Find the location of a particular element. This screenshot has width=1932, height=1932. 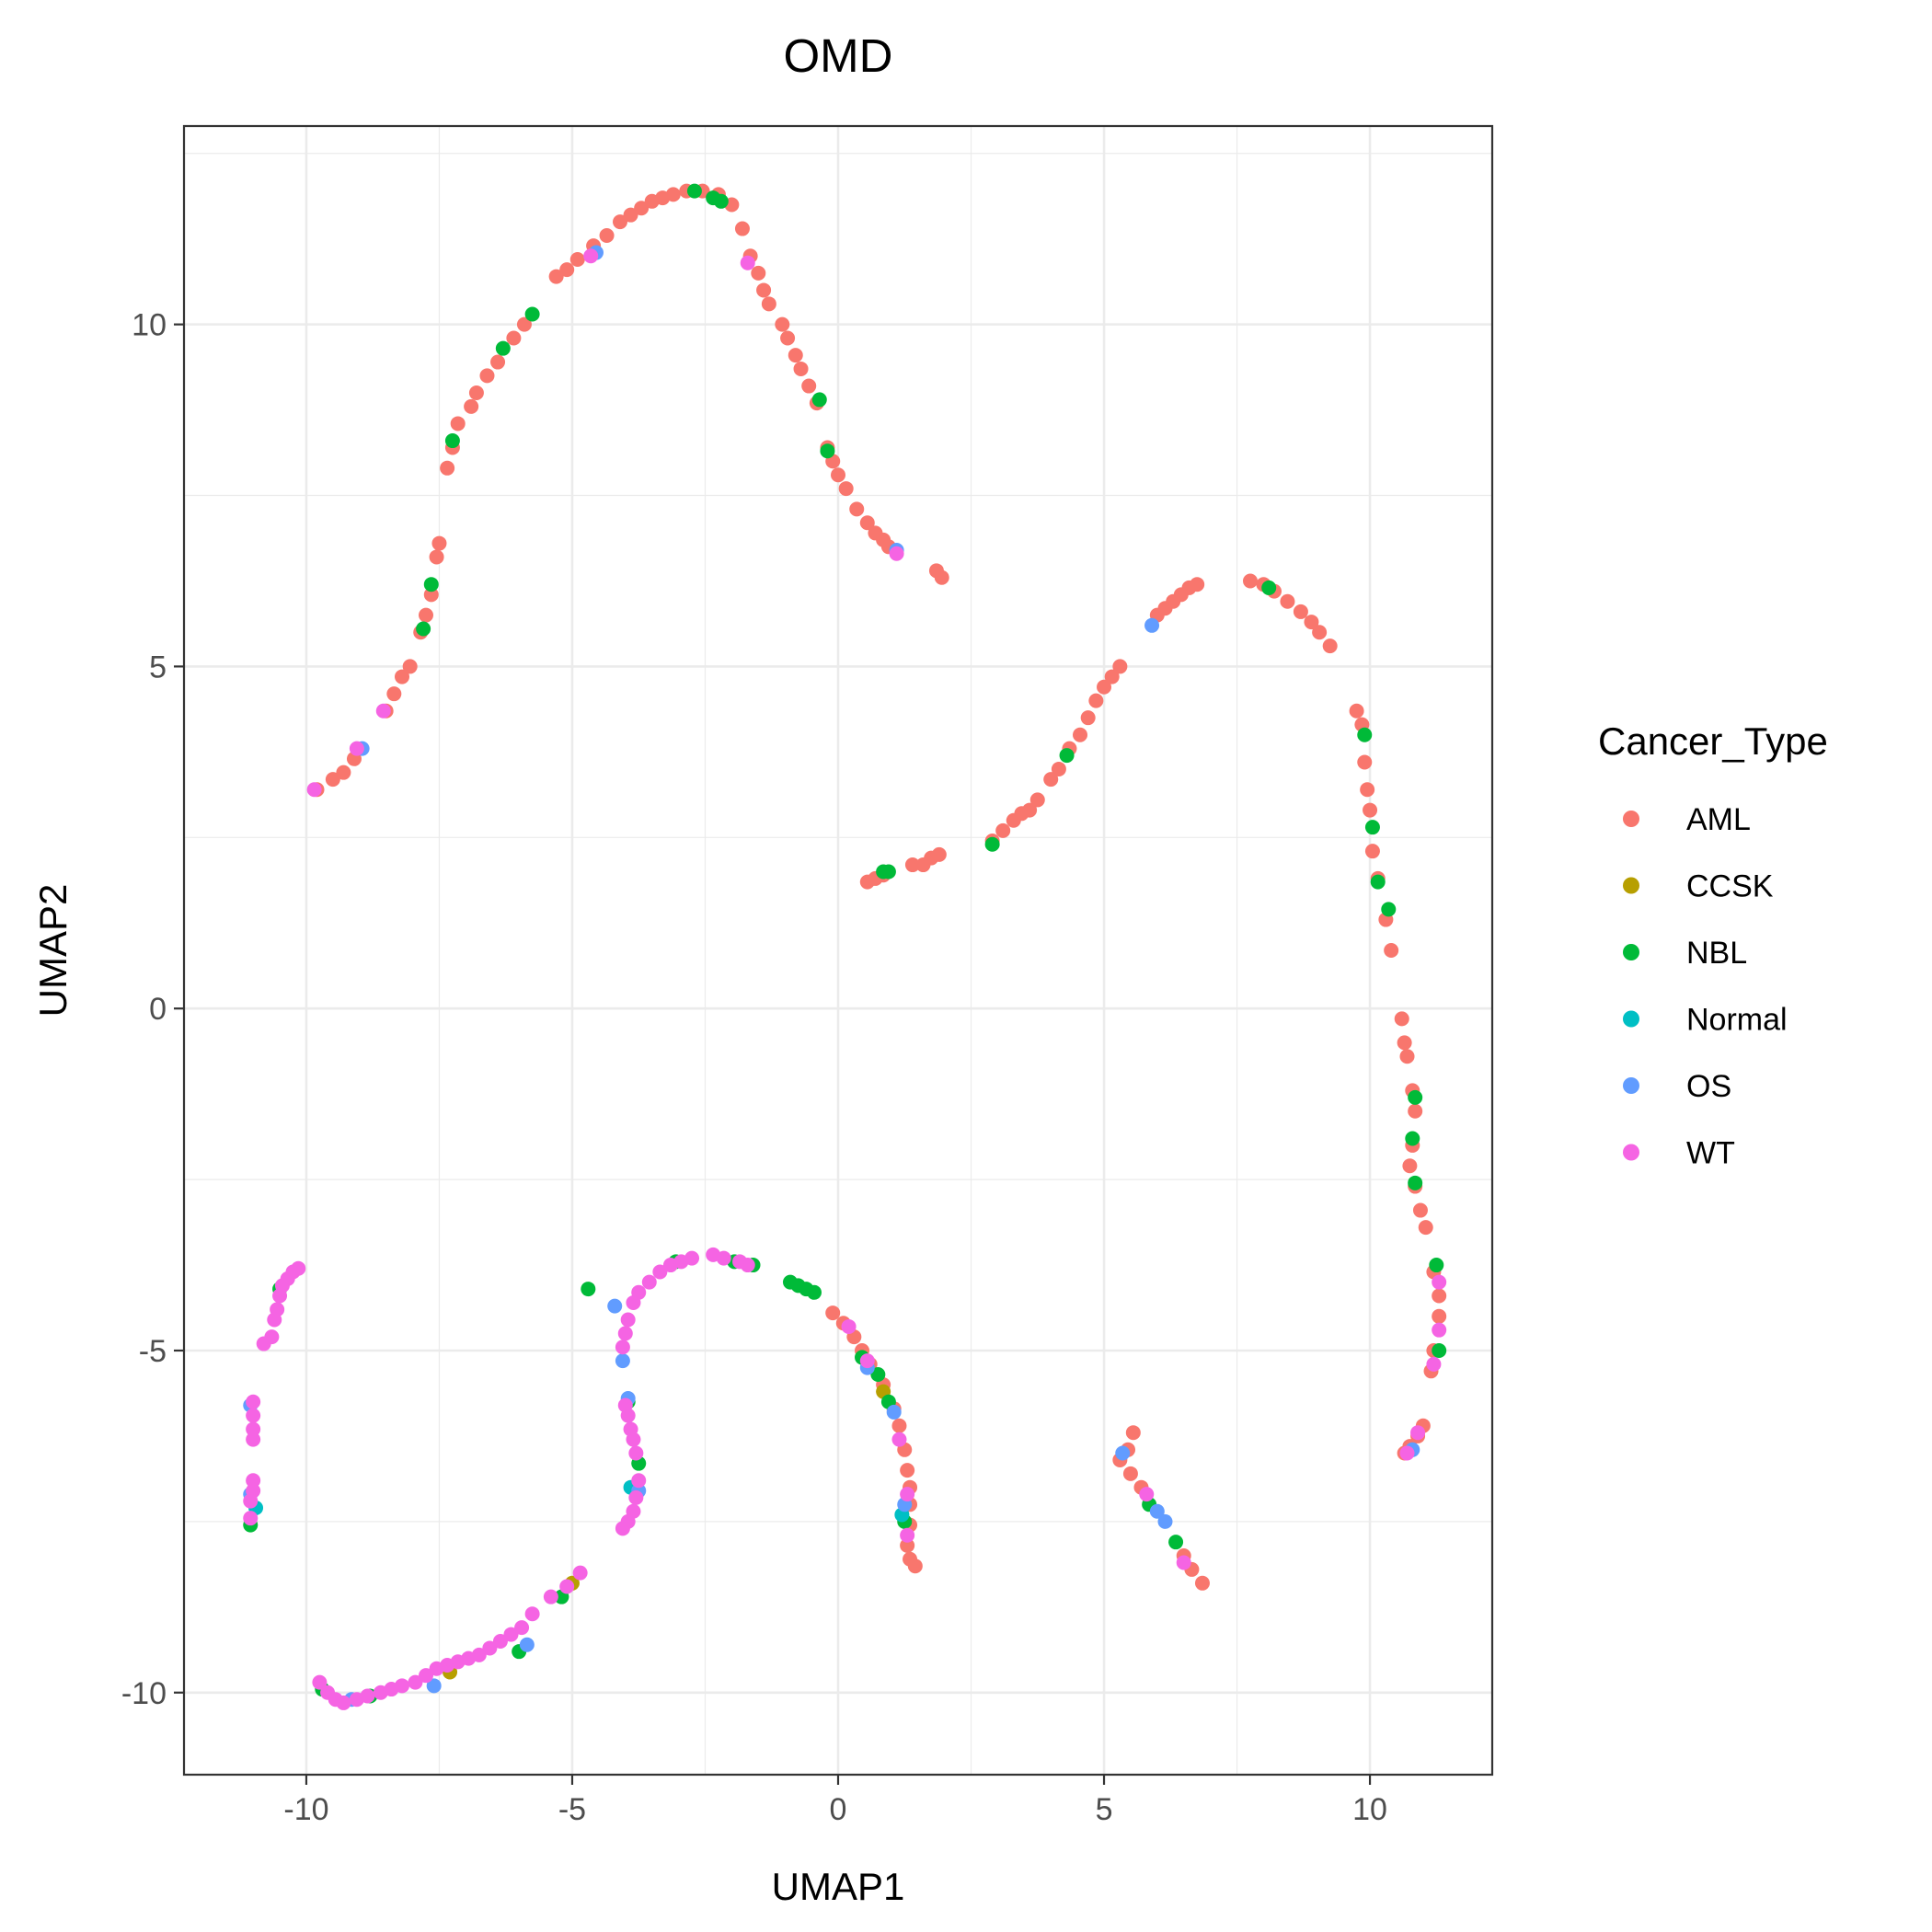

y-axis: -10 -5 0 5 10 is located at coordinates (152, 1009).